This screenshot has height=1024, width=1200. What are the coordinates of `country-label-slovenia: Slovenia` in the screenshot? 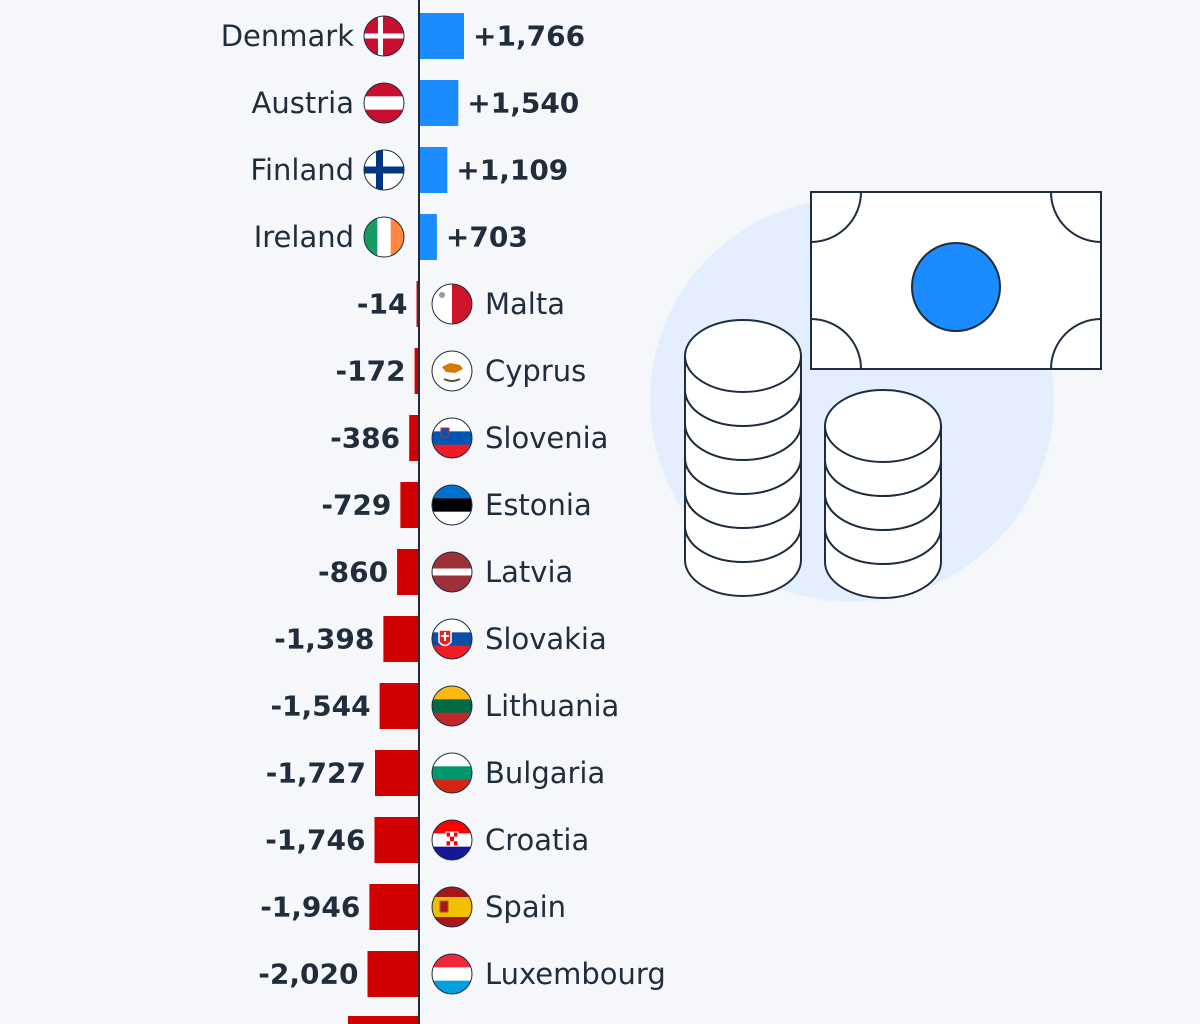 It's located at (546, 438).